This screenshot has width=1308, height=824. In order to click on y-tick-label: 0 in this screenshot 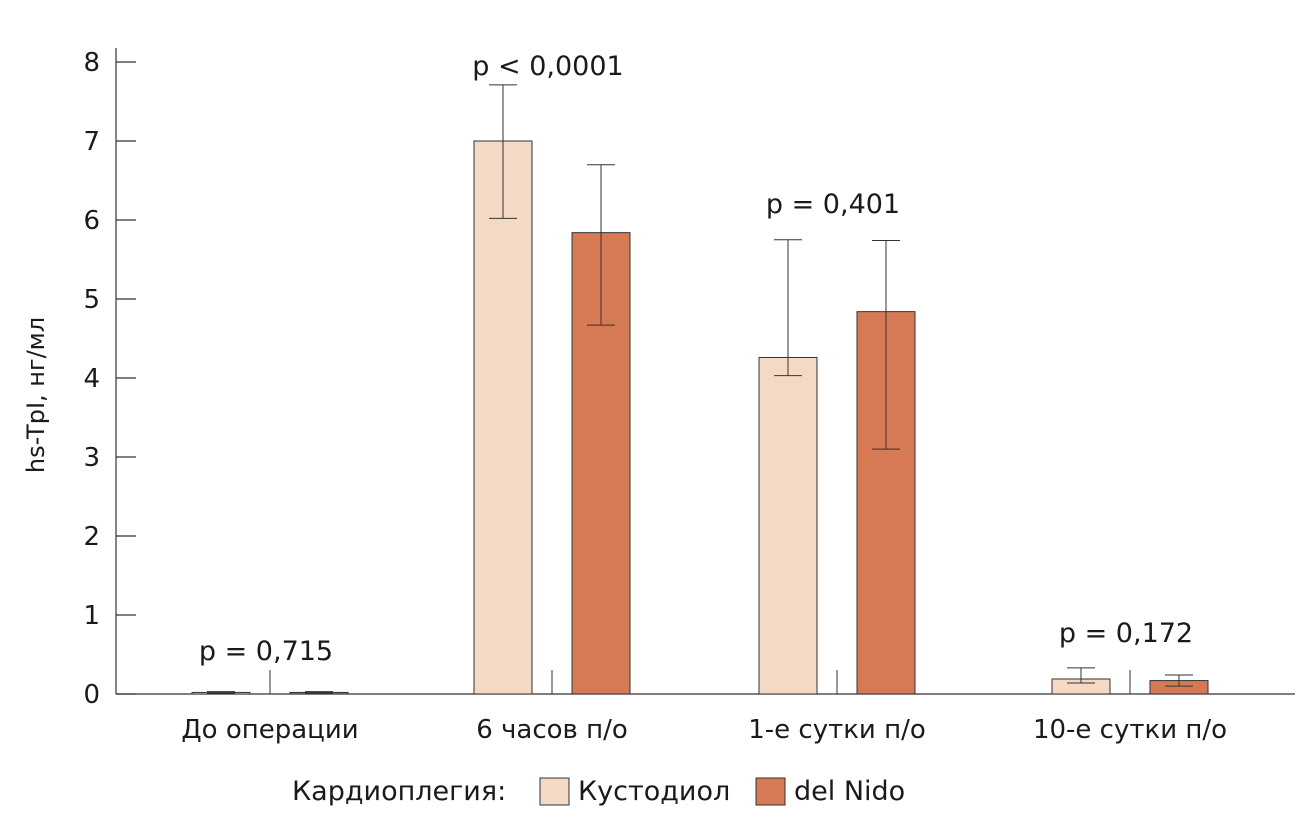, I will do `click(91, 695)`.